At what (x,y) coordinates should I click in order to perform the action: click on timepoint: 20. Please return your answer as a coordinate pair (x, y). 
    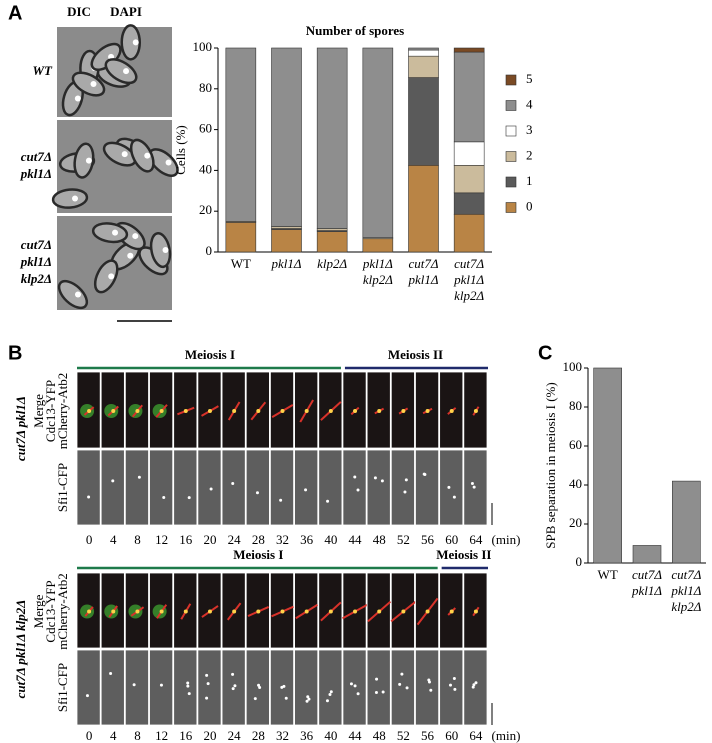
    Looking at the image, I should click on (209, 539).